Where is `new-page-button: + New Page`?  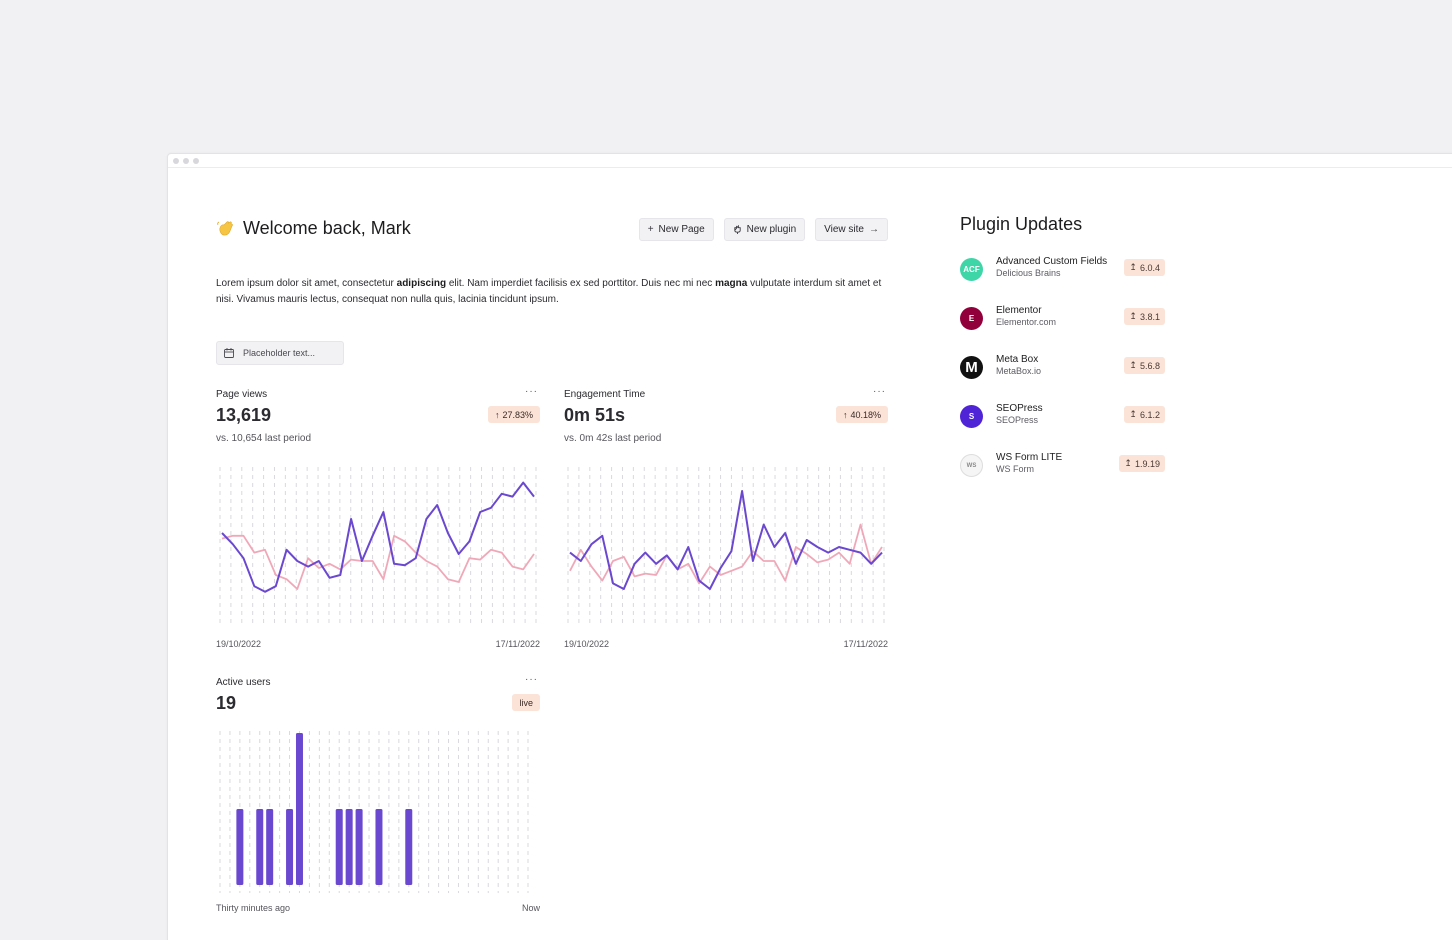
new-page-button: + New Page is located at coordinates (676, 229).